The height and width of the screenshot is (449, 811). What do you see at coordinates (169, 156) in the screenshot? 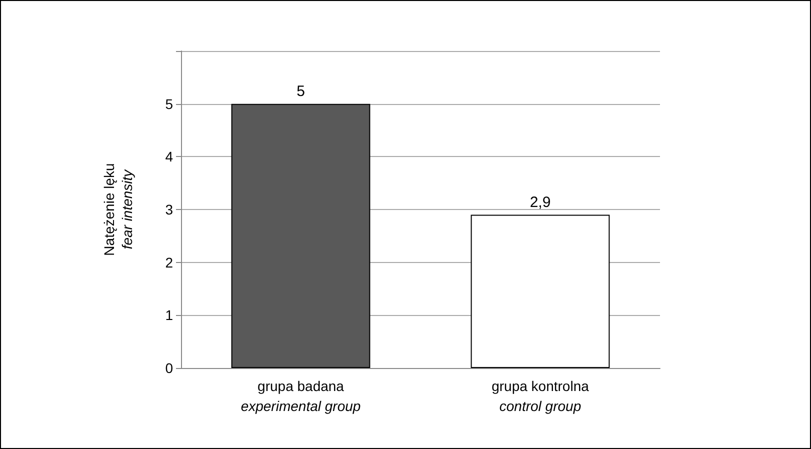
I see `y-tick-label: 4` at bounding box center [169, 156].